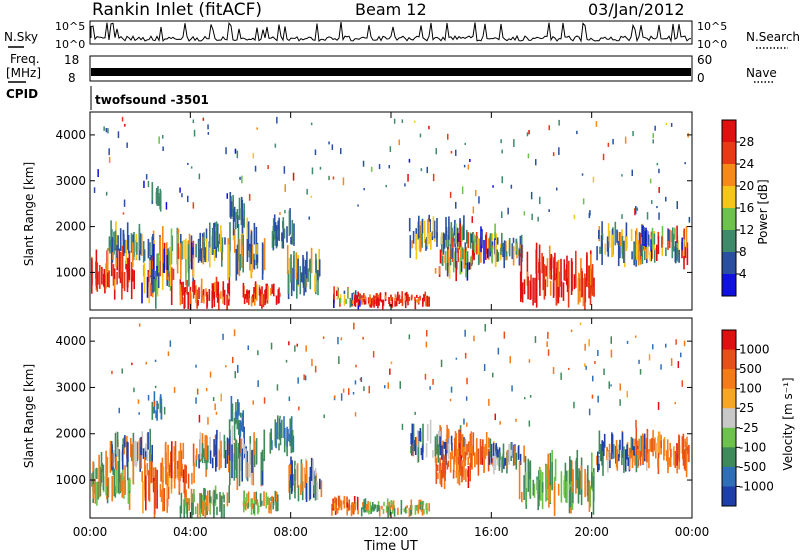 The width and height of the screenshot is (800, 558). Describe the element at coordinates (746, 408) in the screenshot. I see `velocity-colorbar-label: 25` at that location.